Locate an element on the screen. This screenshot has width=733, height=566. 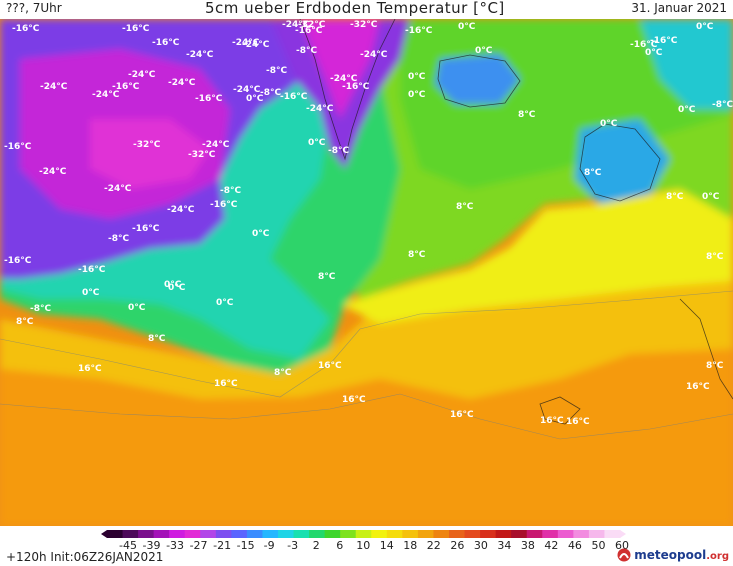
colorbar-tick-label: 2 is located at coordinates (316, 544).